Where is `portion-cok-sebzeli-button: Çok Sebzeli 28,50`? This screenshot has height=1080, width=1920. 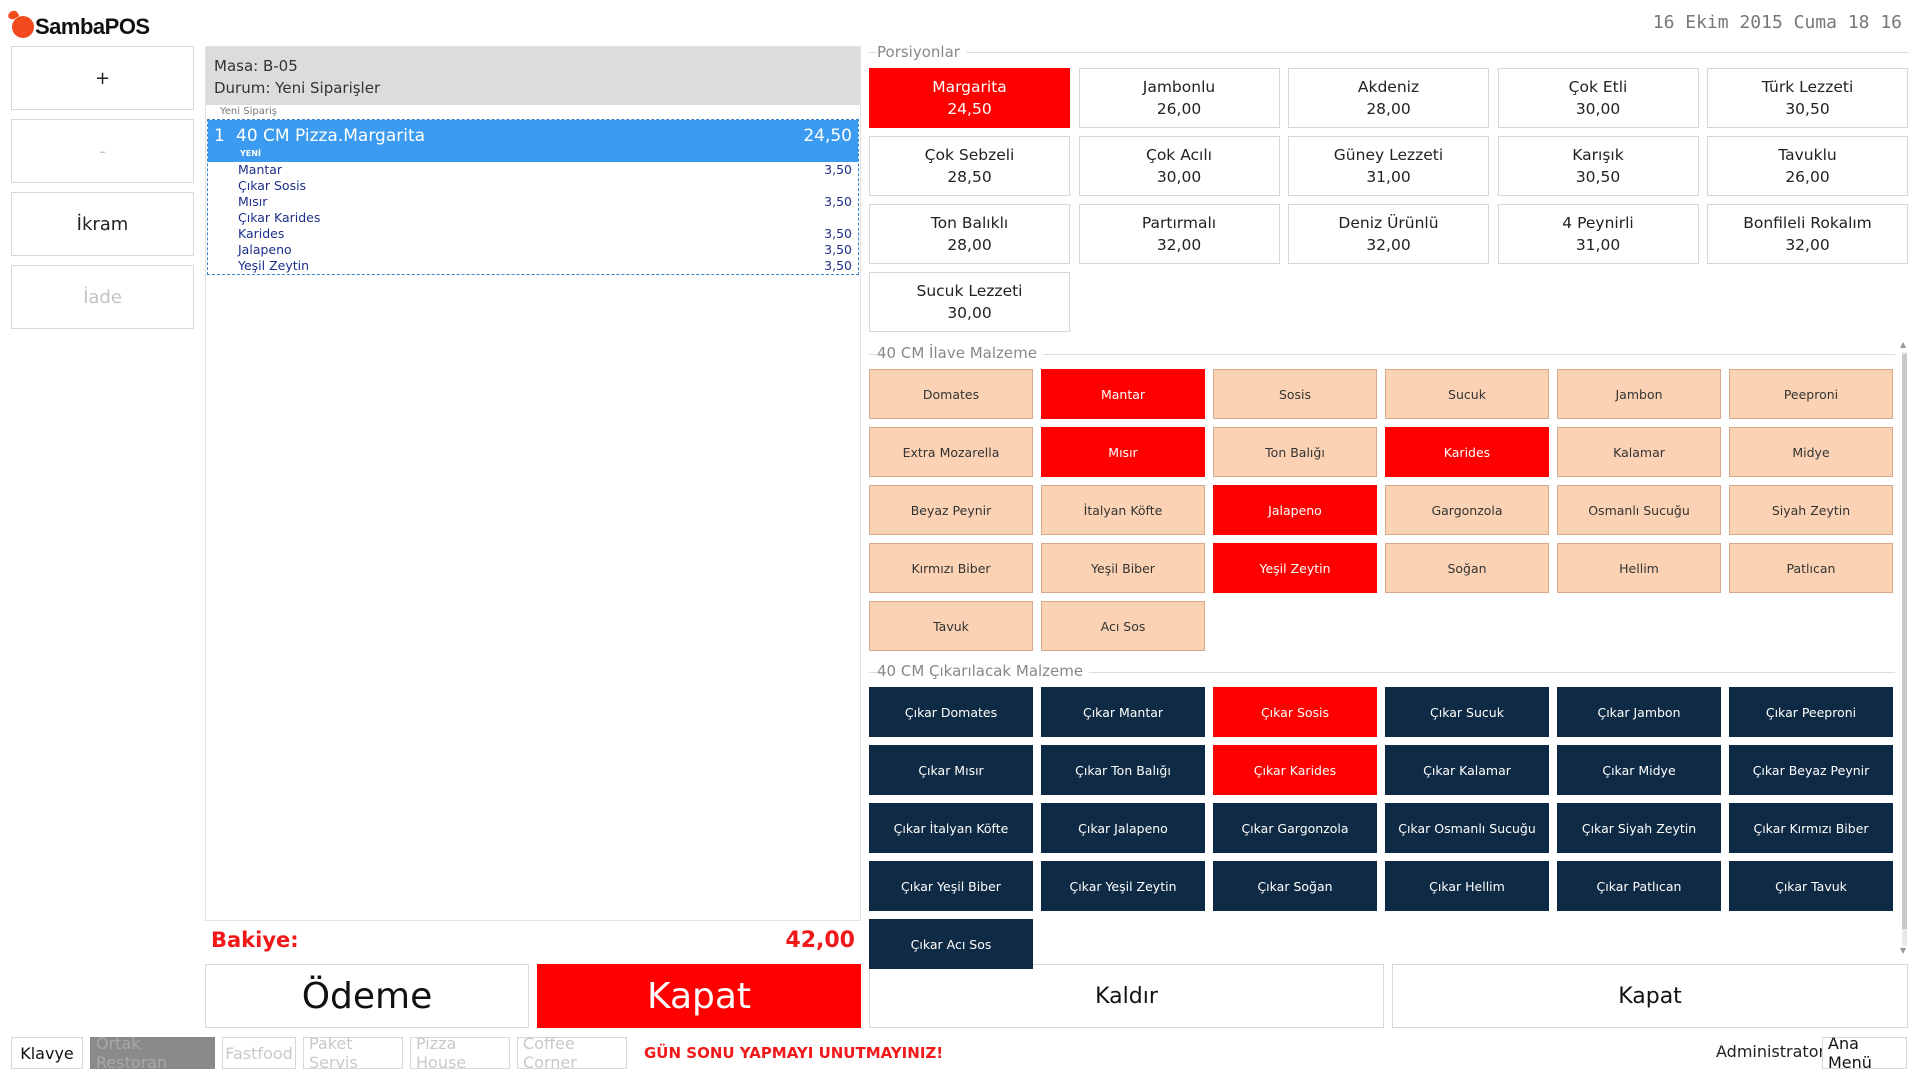
portion-cok-sebzeli-button: Çok Sebzeli 28,50 is located at coordinates (969, 166).